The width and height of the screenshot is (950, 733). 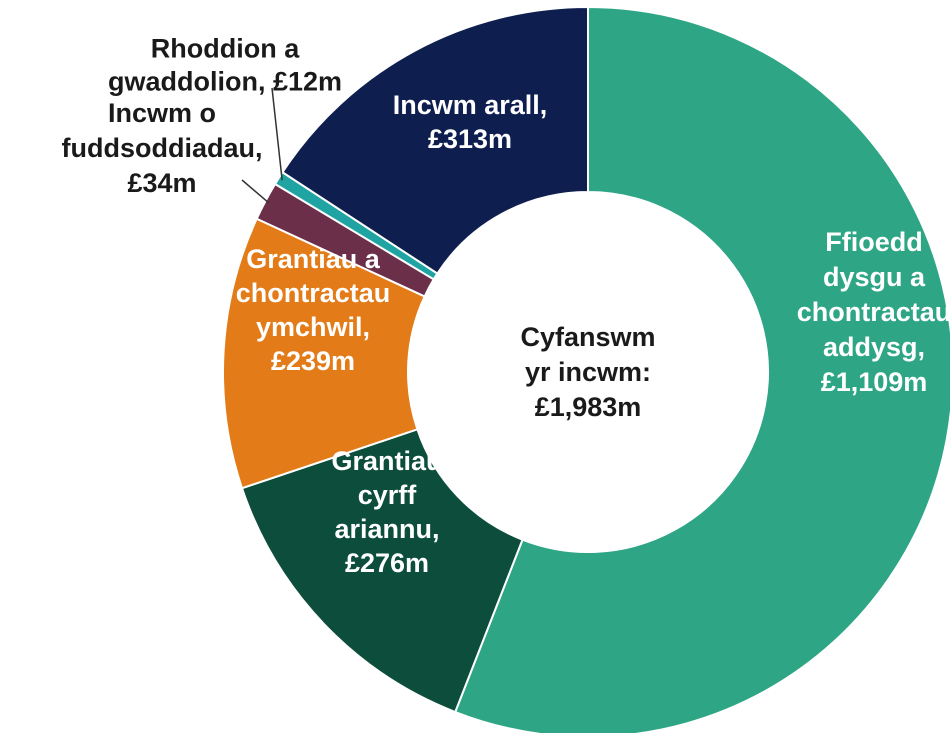 What do you see at coordinates (162, 148) in the screenshot?
I see `slice-label-3: Incwm o fuddsoddiadau, £34m` at bounding box center [162, 148].